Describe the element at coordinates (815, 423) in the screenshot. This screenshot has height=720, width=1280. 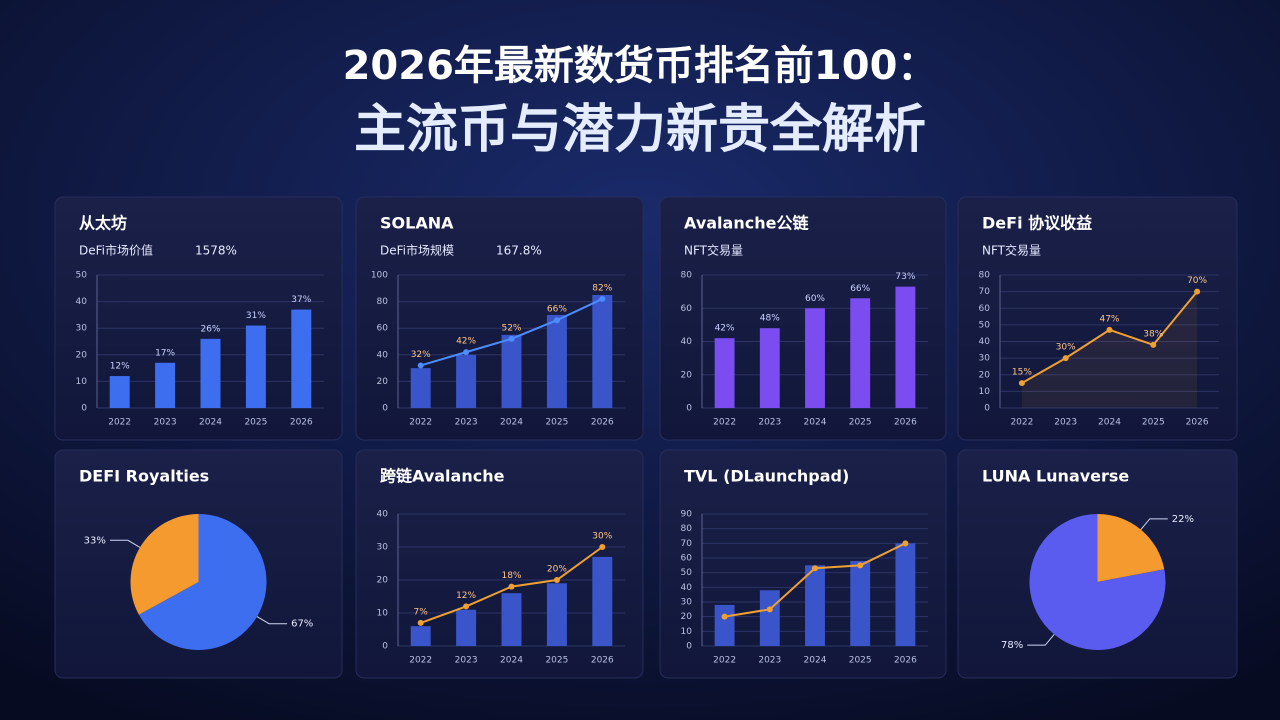
I see `x-tick-label: 2024` at that location.